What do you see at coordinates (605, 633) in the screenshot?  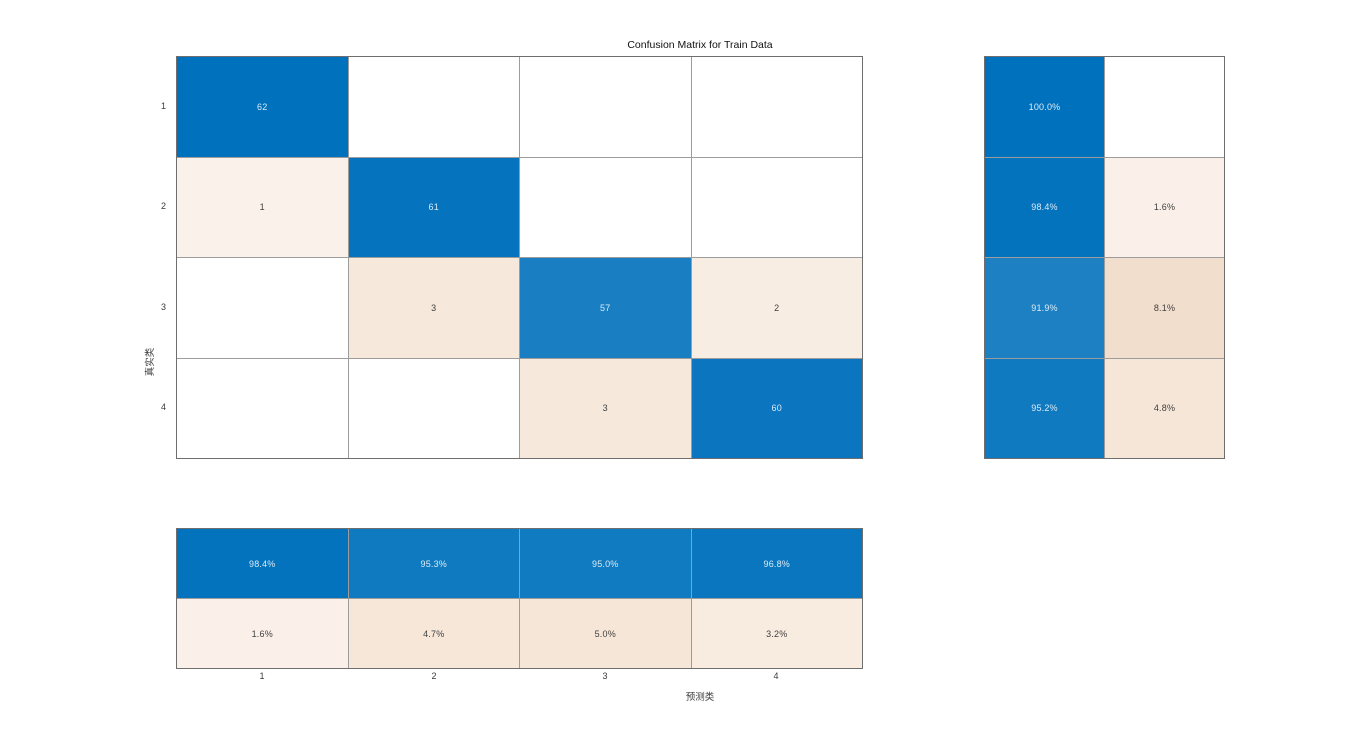 I see `col-summary-cell-r2c3: 5.0%` at bounding box center [605, 633].